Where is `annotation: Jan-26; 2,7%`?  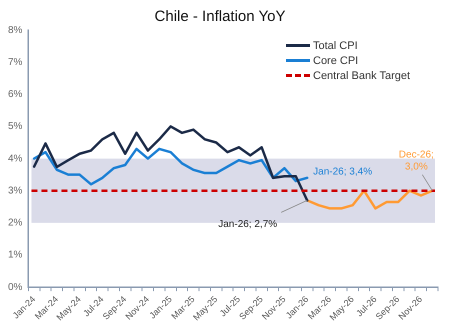 annotation: Jan-26; 2,7% is located at coordinates (248, 224).